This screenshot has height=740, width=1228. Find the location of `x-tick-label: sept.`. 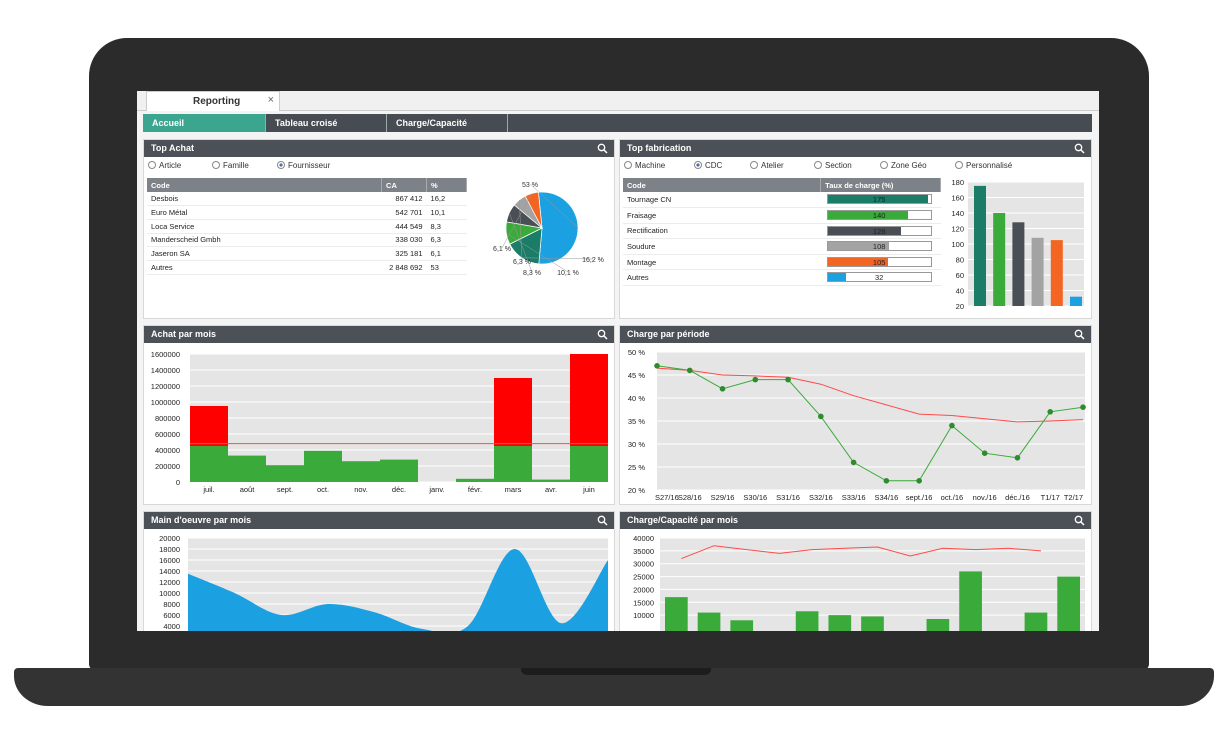

x-tick-label: sept. is located at coordinates (285, 489).